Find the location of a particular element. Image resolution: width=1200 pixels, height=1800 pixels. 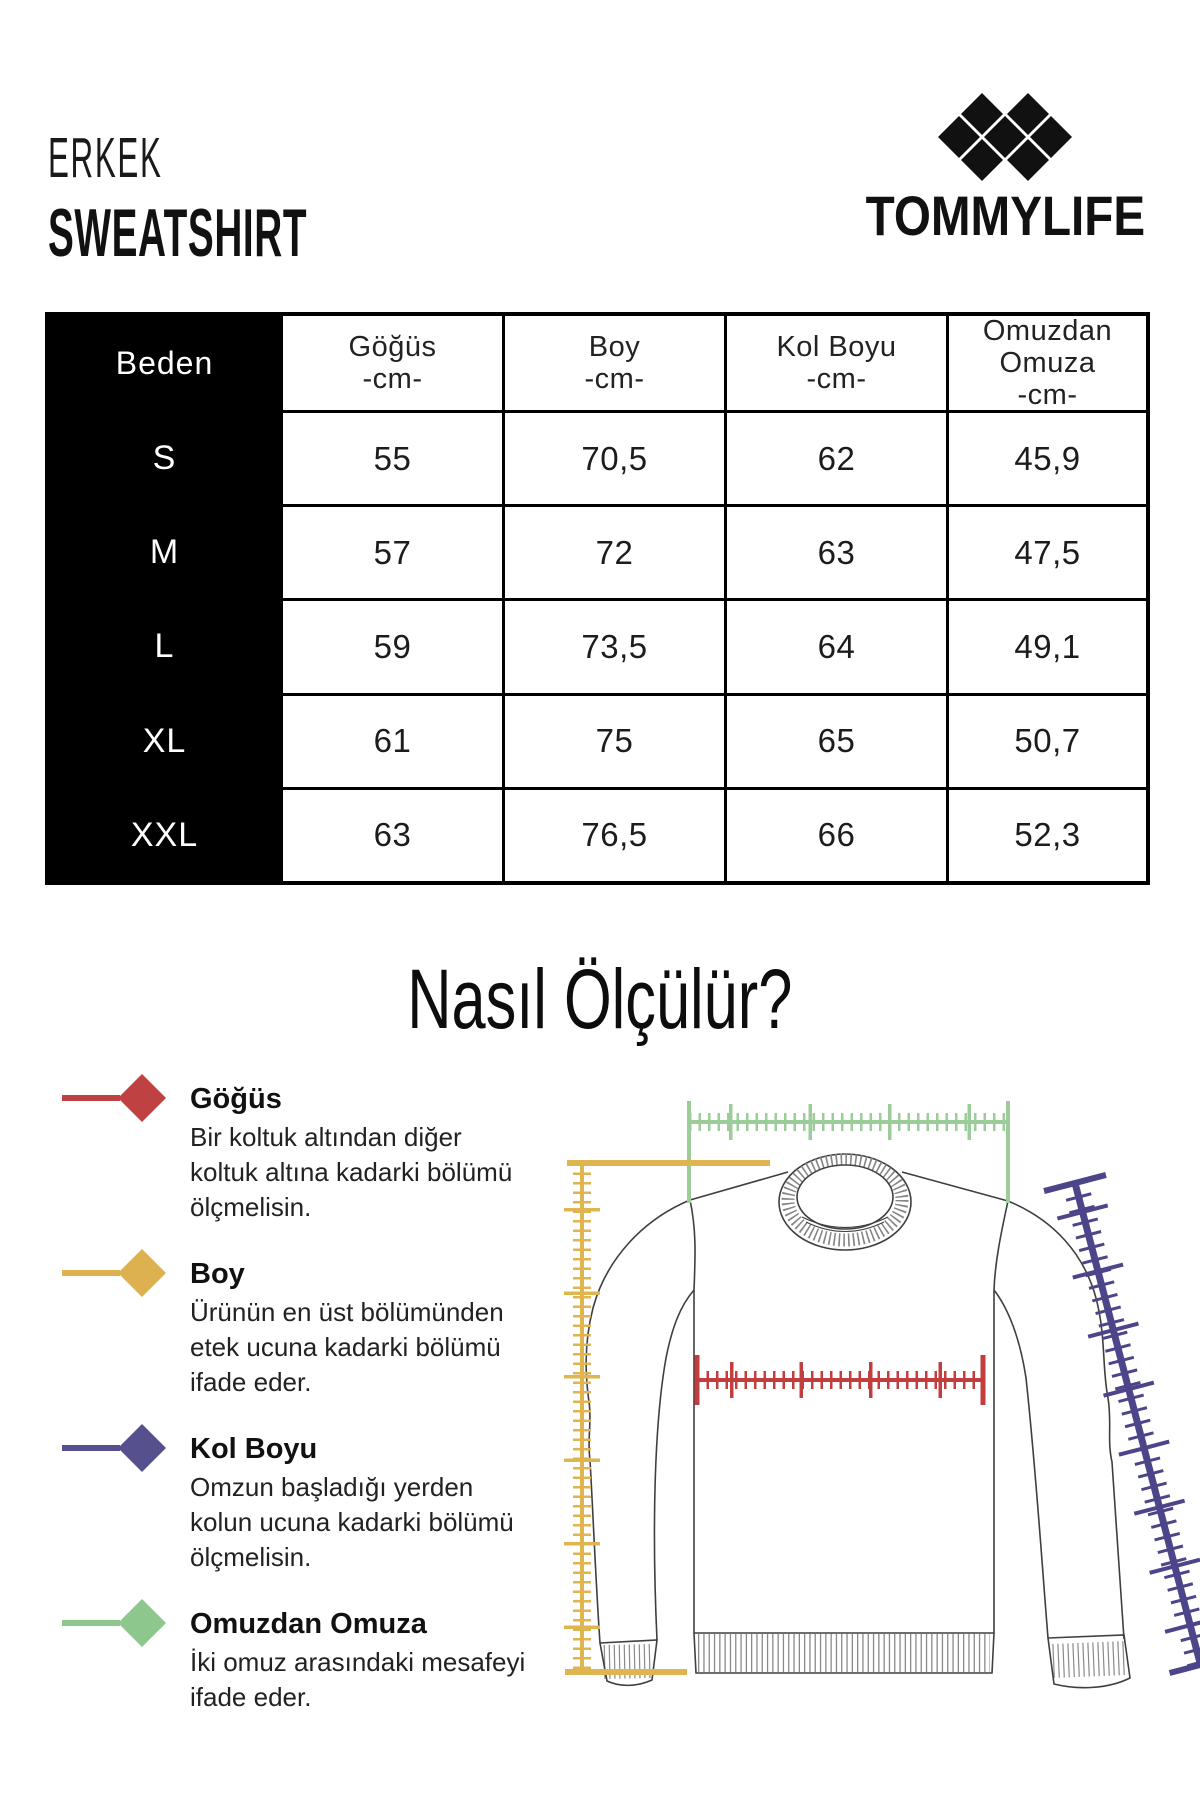

collar is located at coordinates (845, 1202).